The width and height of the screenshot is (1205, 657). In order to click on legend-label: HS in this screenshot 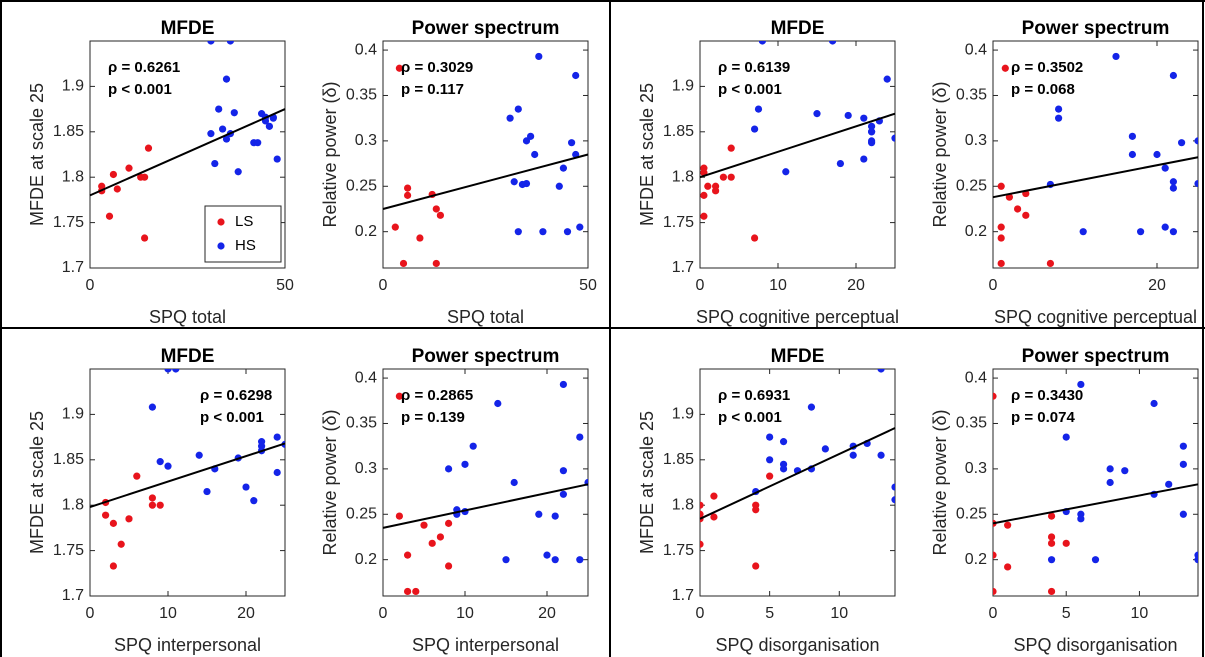, I will do `click(245, 245)`.